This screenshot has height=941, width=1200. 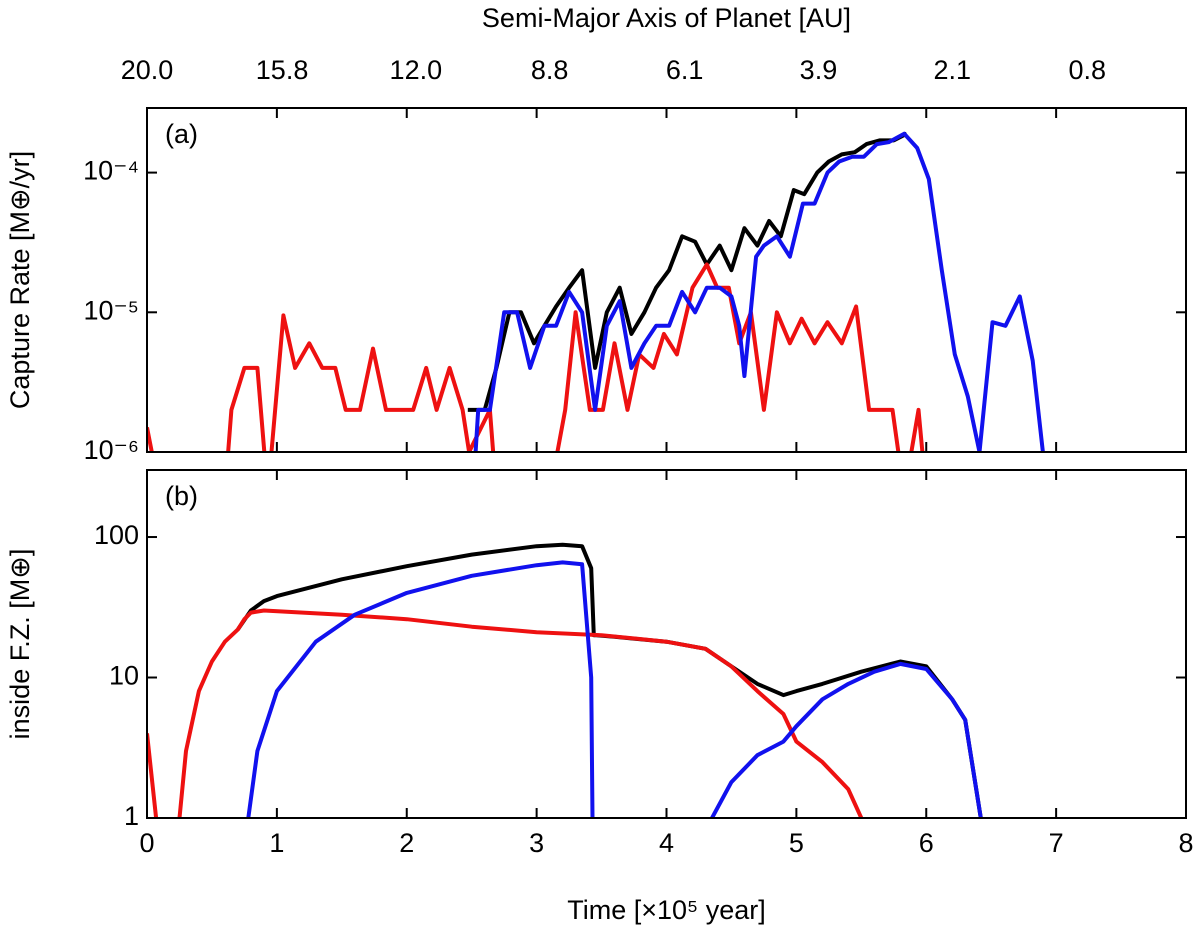 What do you see at coordinates (1056, 843) in the screenshot?
I see `x-tick-label: 7` at bounding box center [1056, 843].